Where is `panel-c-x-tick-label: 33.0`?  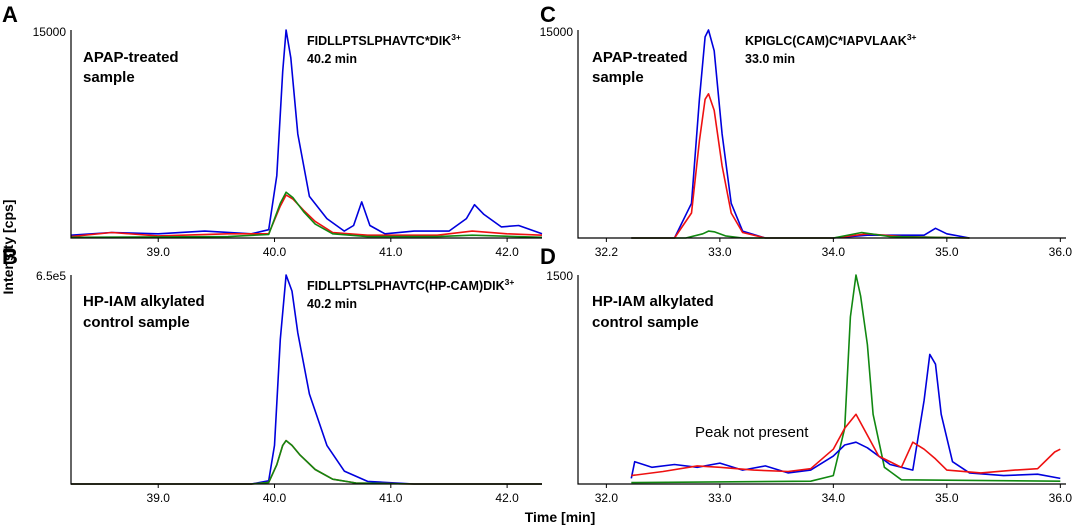
panel-c-x-tick-label: 33.0 is located at coordinates (720, 252).